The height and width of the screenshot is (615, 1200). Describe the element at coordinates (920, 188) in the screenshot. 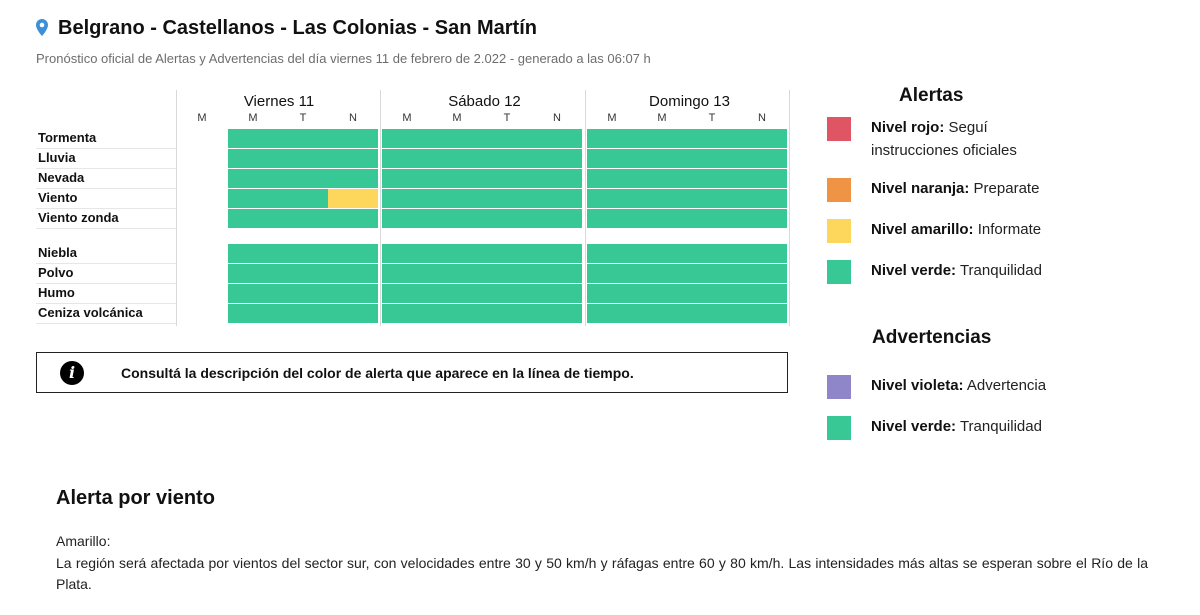

I see `legend-level: Nivel naranja:` at that location.